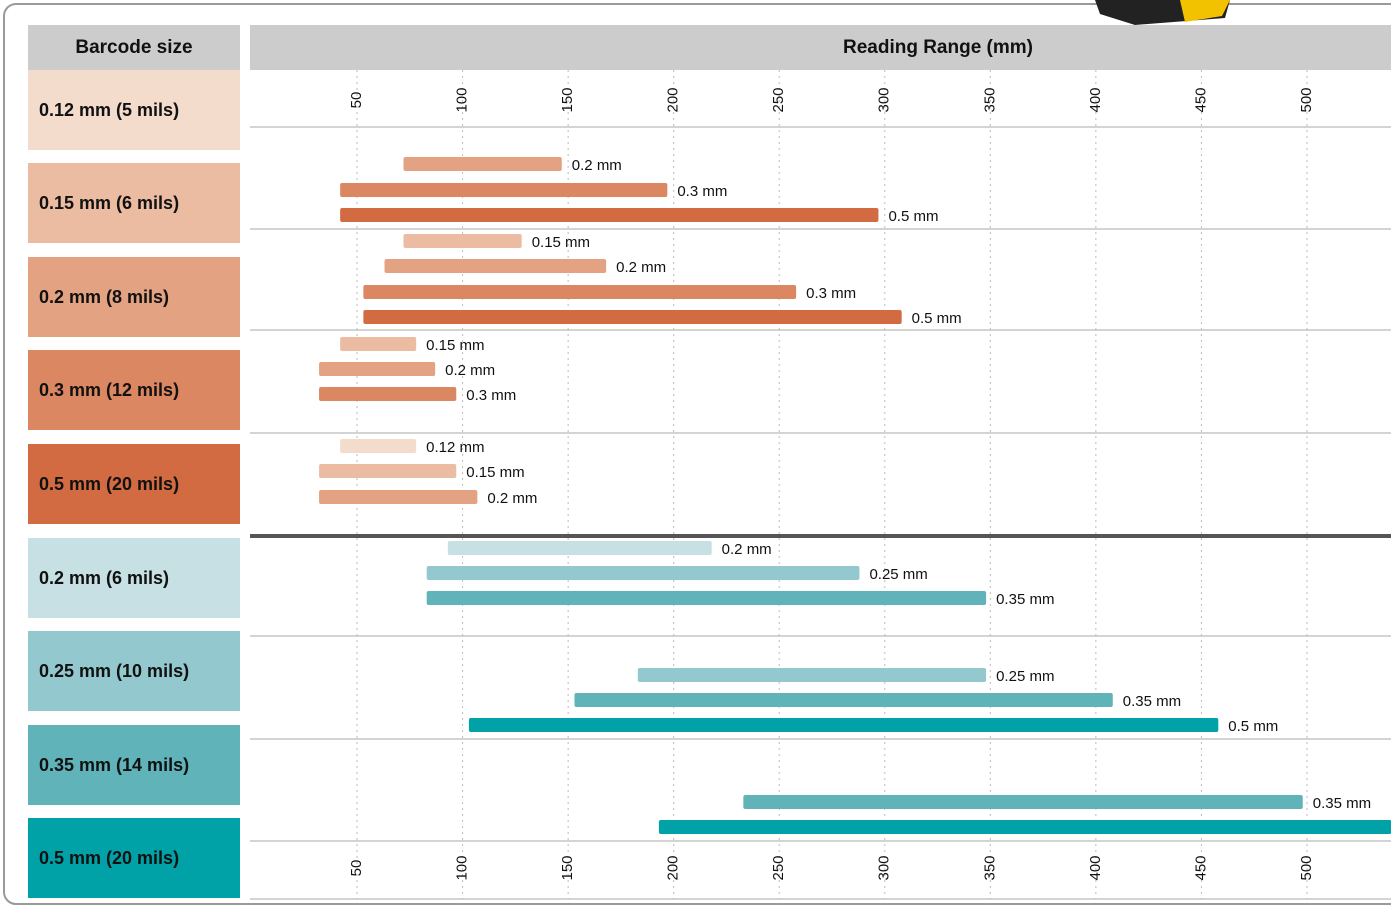 This screenshot has height=909, width=1391. What do you see at coordinates (109, 110) in the screenshot?
I see `row-label: 0.12 mm (5 mils)` at bounding box center [109, 110].